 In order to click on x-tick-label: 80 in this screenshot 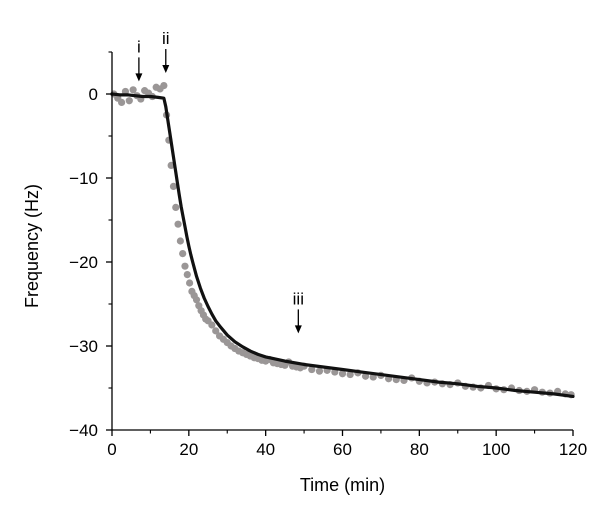, I will do `click(419, 449)`.